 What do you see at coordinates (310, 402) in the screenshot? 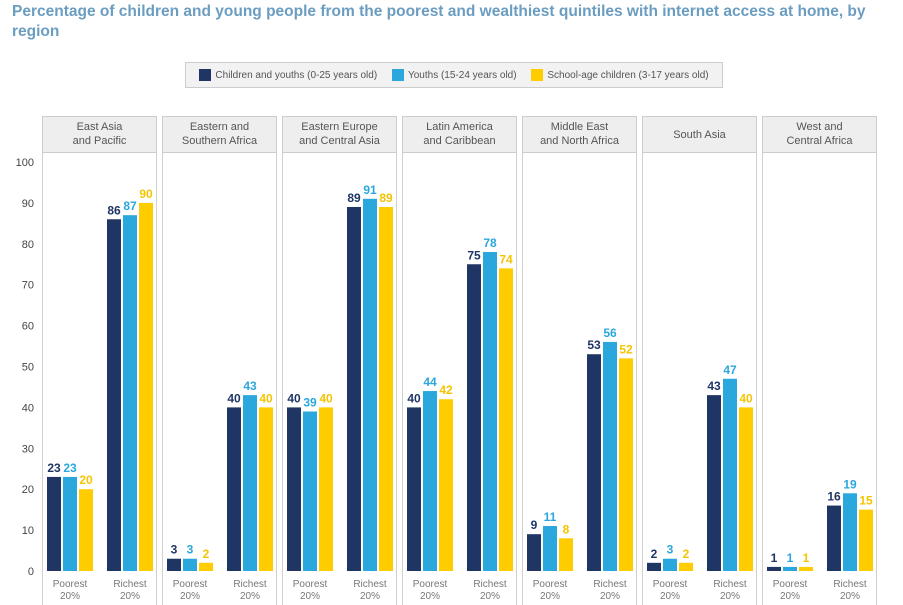
I see `data-label: 39` at bounding box center [310, 402].